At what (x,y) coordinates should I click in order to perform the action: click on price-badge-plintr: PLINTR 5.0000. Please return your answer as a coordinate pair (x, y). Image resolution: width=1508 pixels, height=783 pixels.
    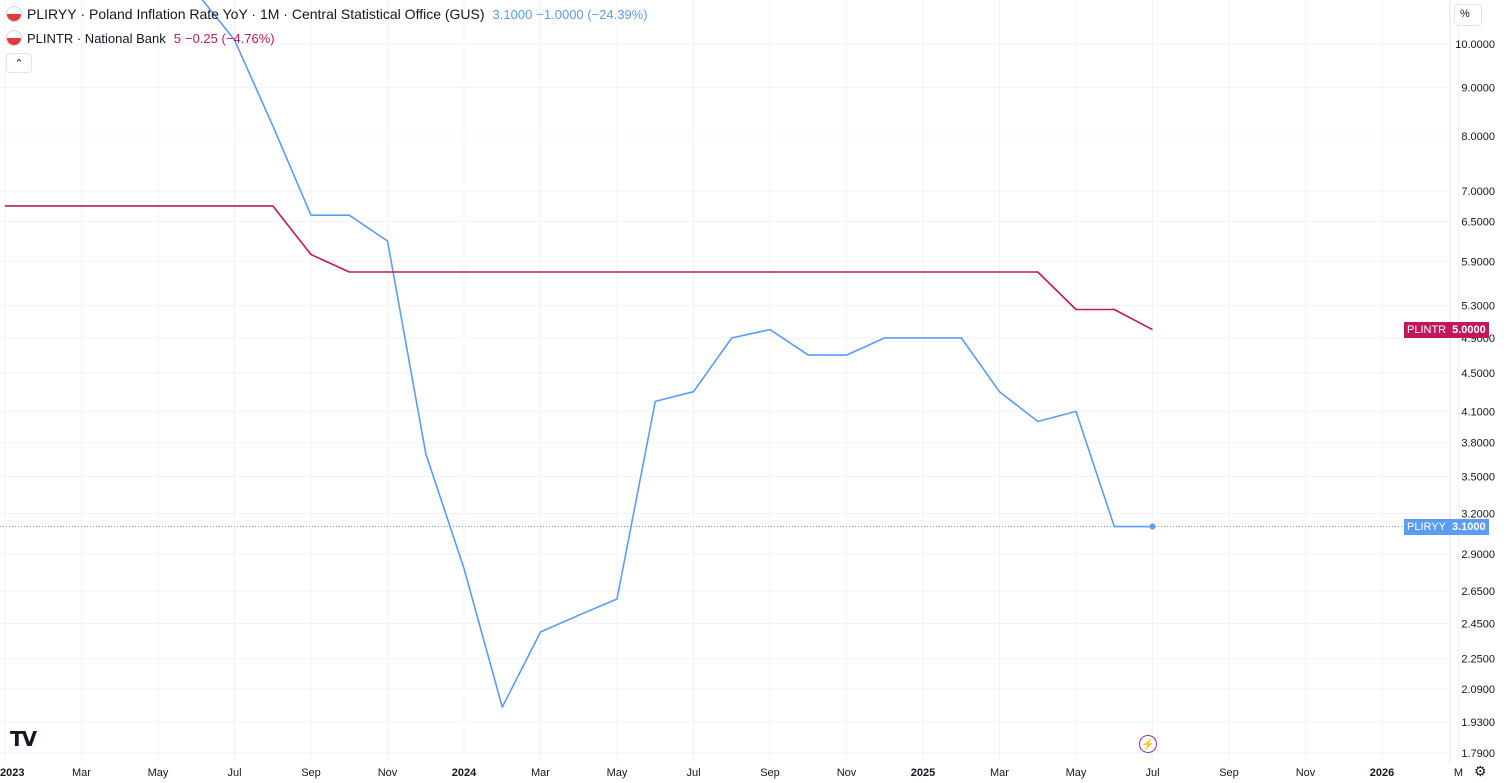
    Looking at the image, I should click on (1446, 329).